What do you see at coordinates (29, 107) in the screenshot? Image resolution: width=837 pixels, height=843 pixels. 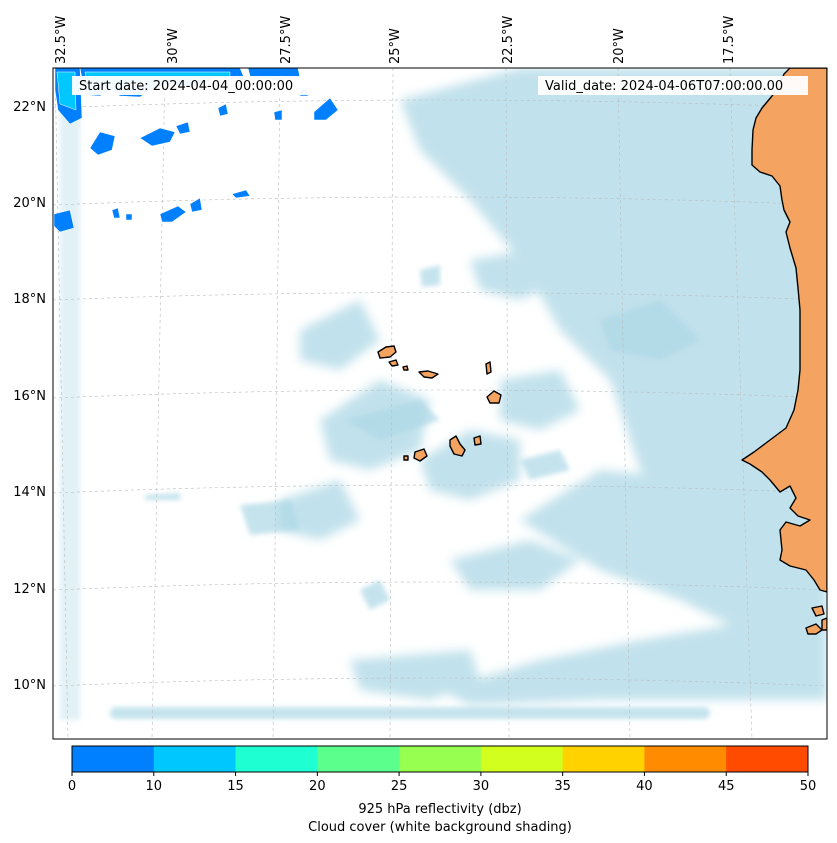 I see `lat-label: 22°N` at bounding box center [29, 107].